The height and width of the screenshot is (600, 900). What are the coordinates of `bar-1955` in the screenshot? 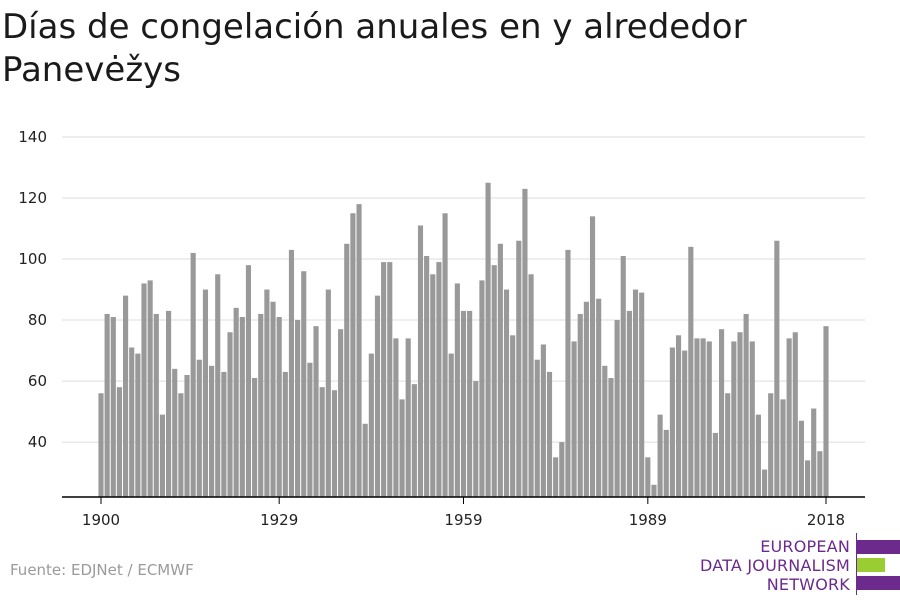 It's located at (439, 379).